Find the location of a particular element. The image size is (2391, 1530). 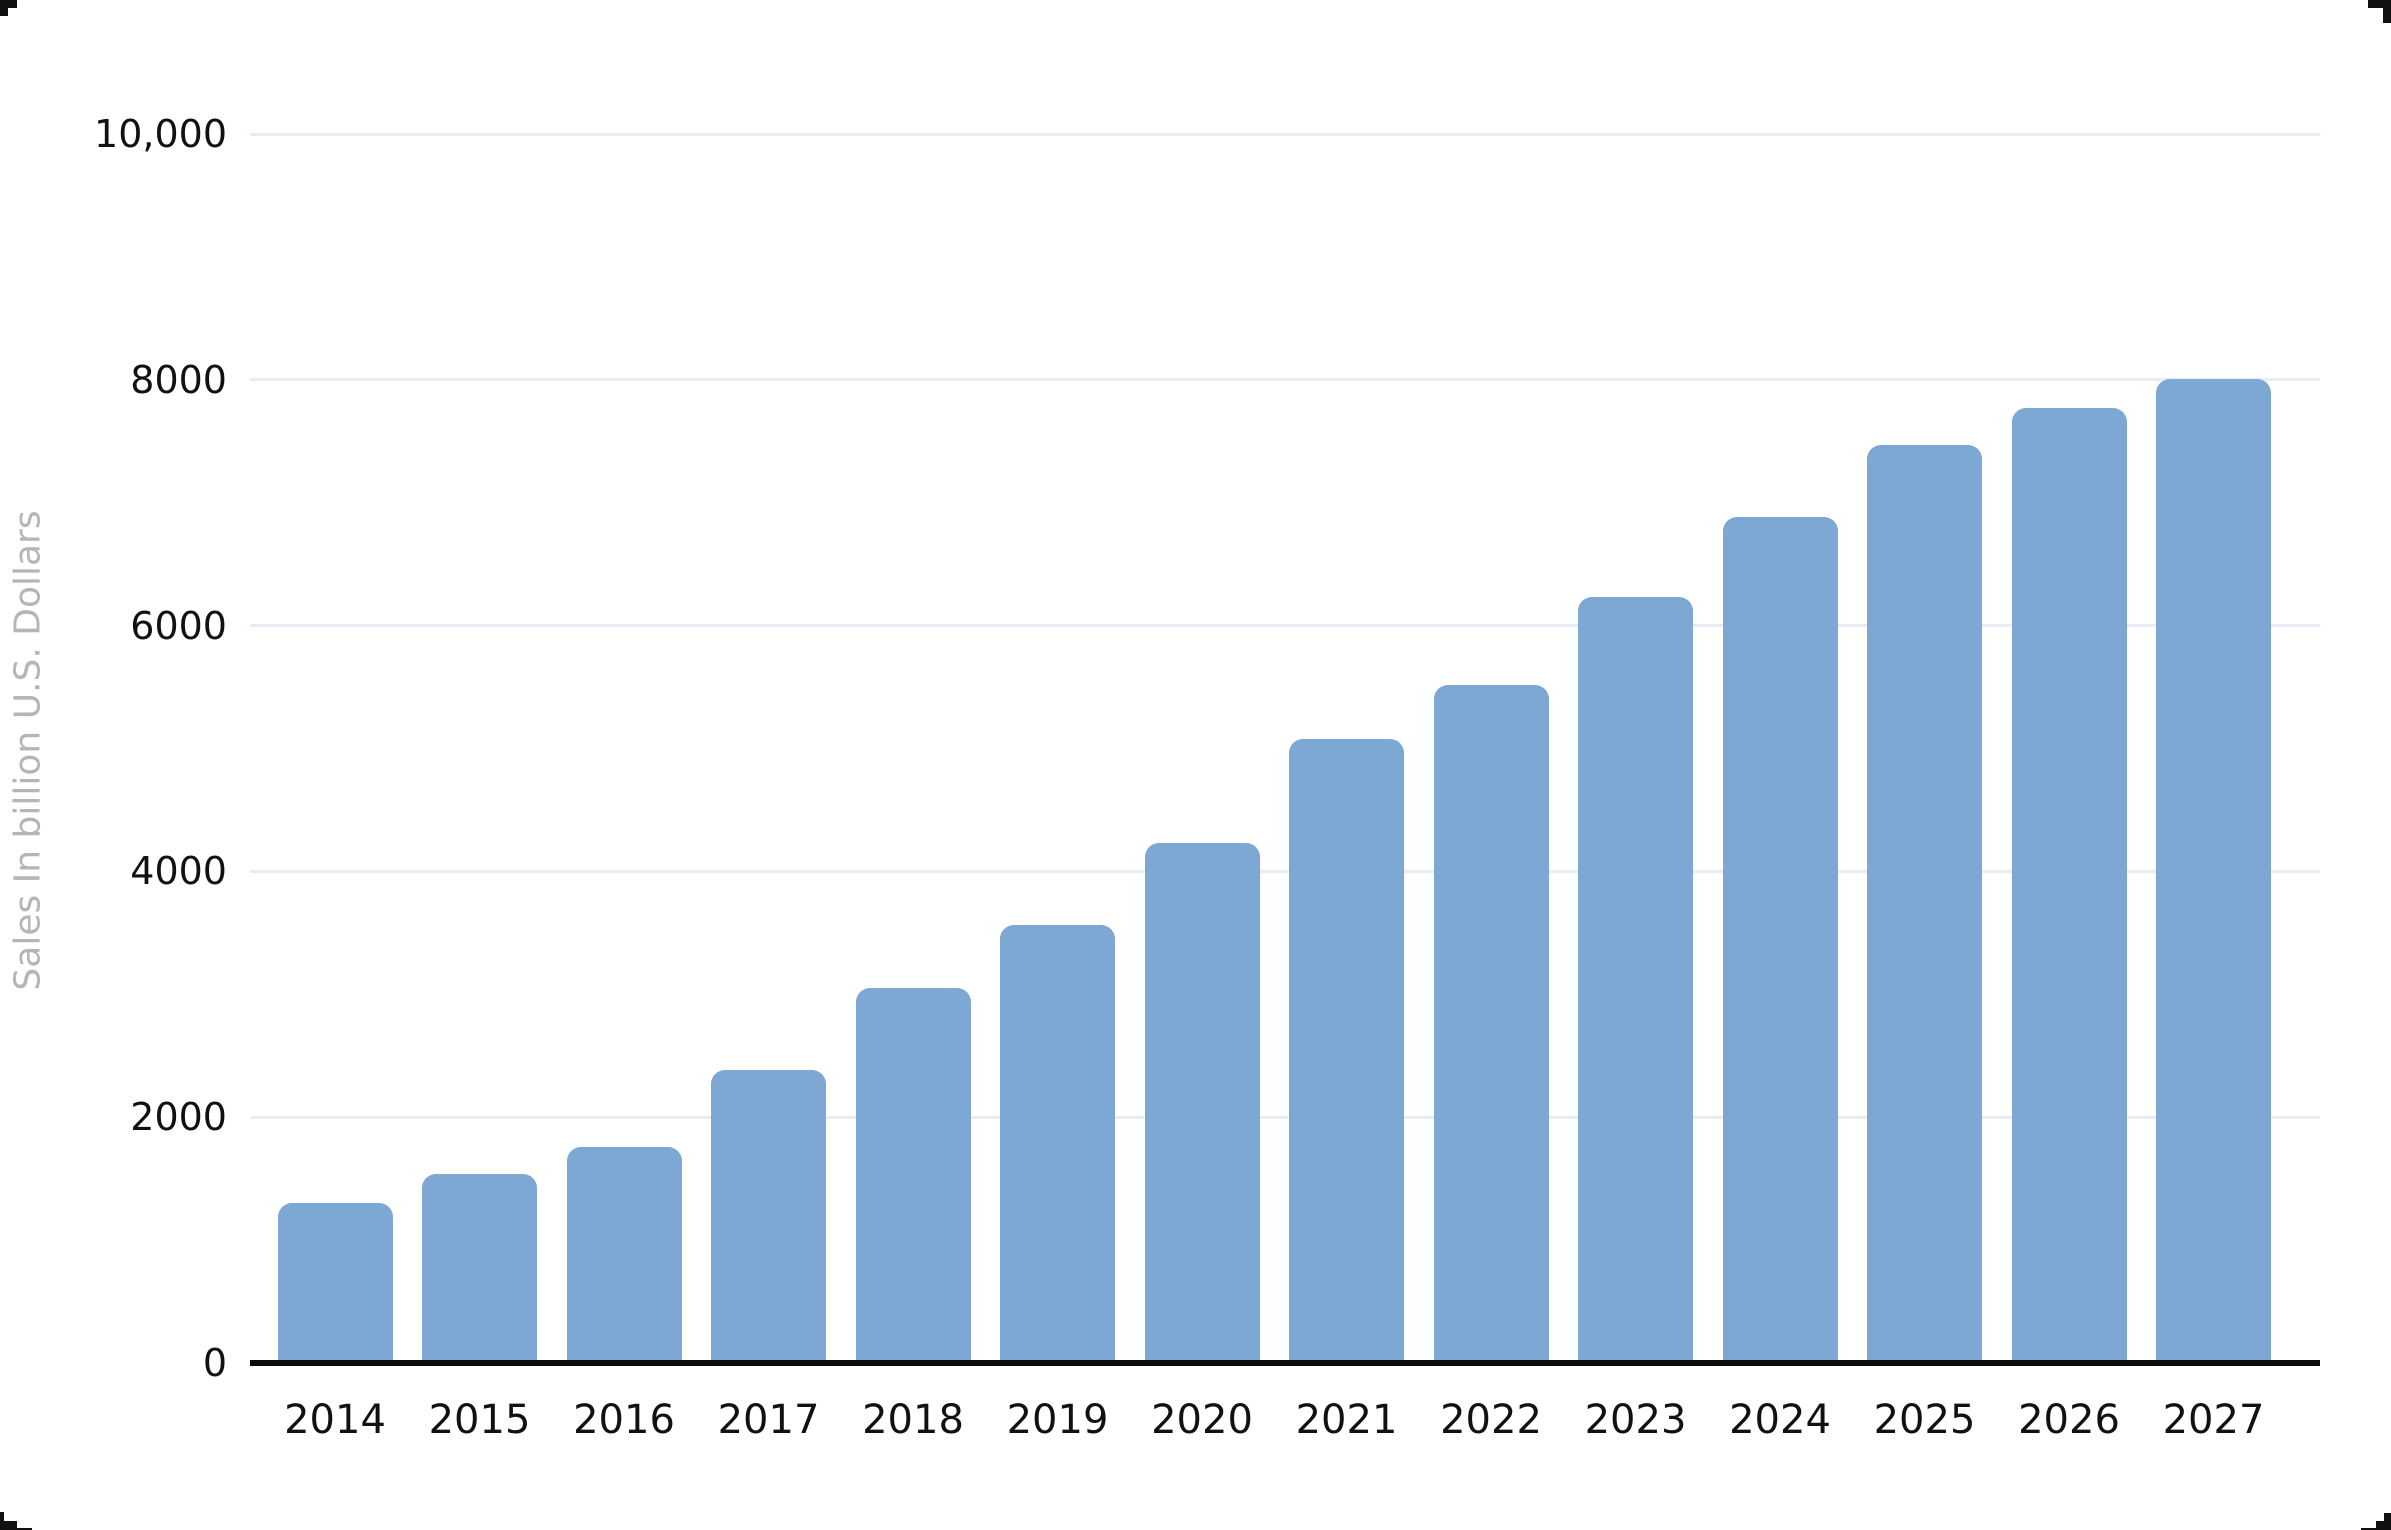

x-tick-label: 2020 is located at coordinates (1202, 1420).